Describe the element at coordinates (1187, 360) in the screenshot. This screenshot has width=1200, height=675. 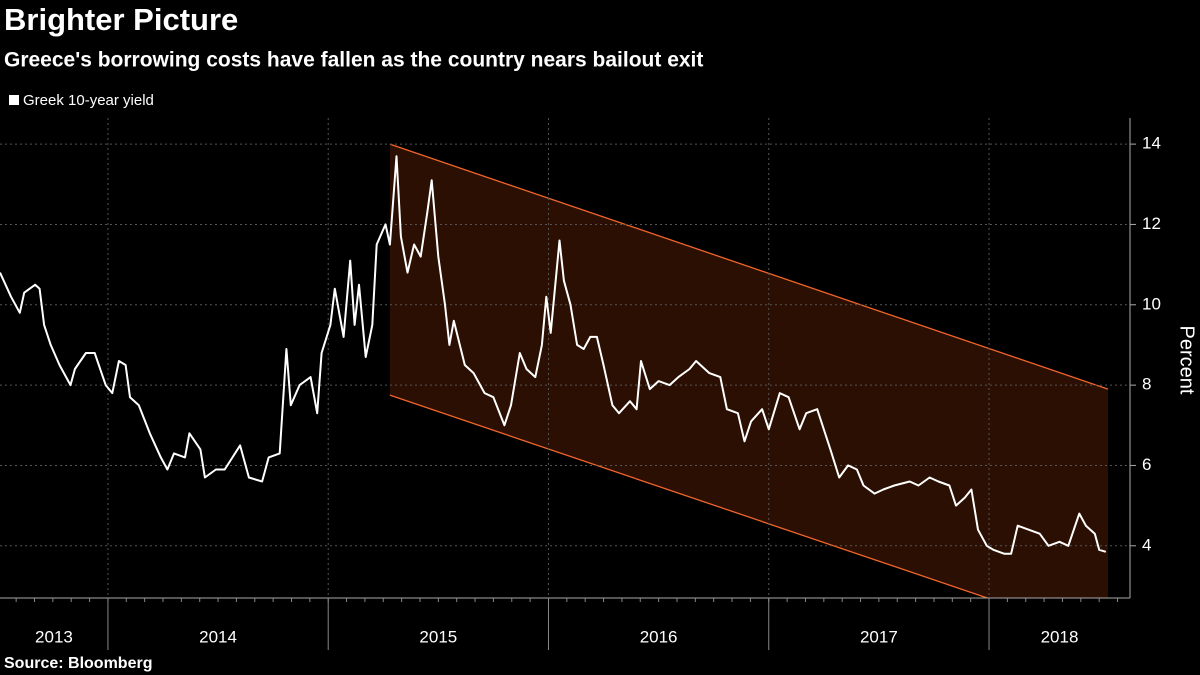
I see `y-axis-title: Percent` at that location.